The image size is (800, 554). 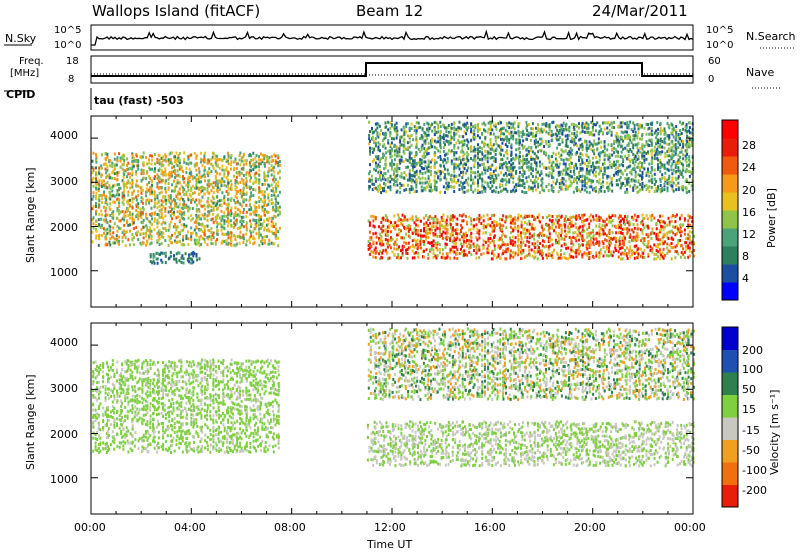 I want to click on nsky-tick-bottom: 10^0, so click(x=67, y=45).